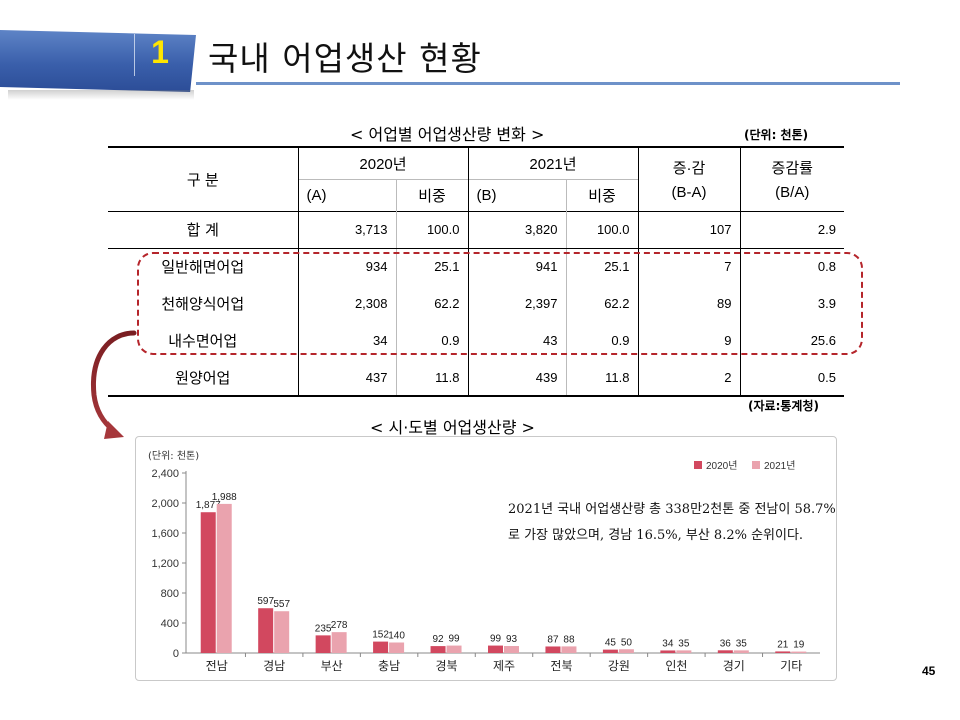 The height and width of the screenshot is (720, 960). What do you see at coordinates (516, 266) in the screenshot?
I see `cell-2021: 941` at bounding box center [516, 266].